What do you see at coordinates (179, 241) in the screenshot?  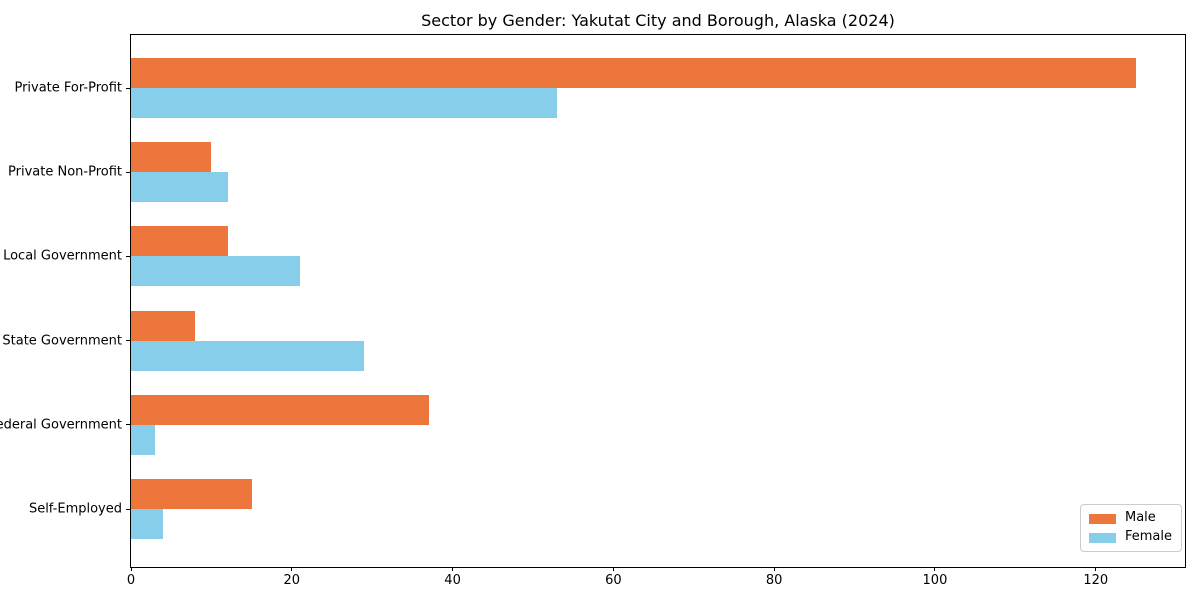 I see `bar-male-local-government` at bounding box center [179, 241].